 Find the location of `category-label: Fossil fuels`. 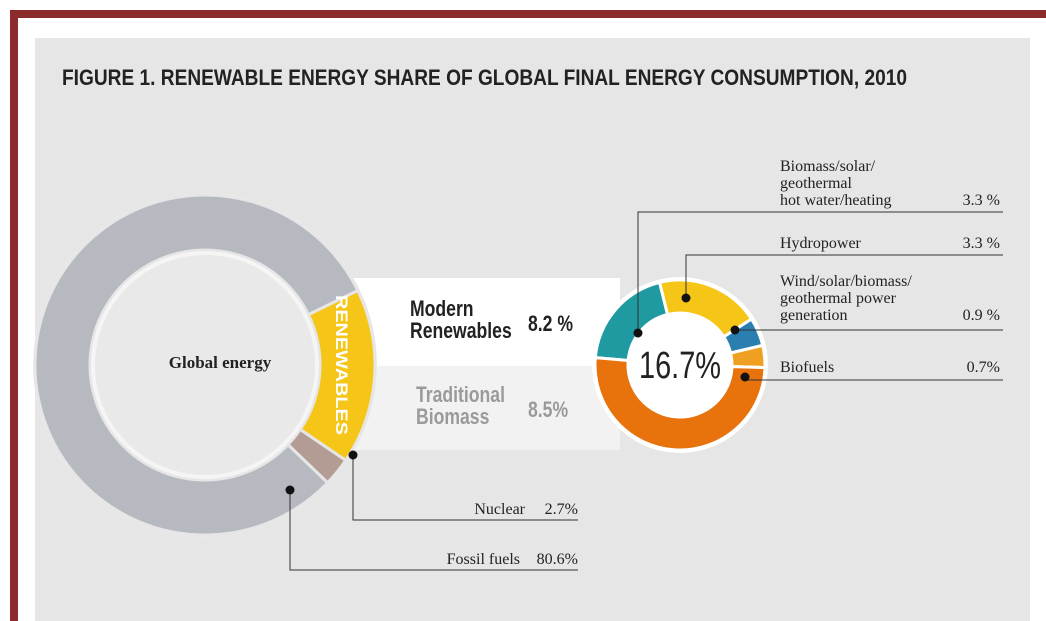

category-label: Fossil fuels is located at coordinates (483, 559).